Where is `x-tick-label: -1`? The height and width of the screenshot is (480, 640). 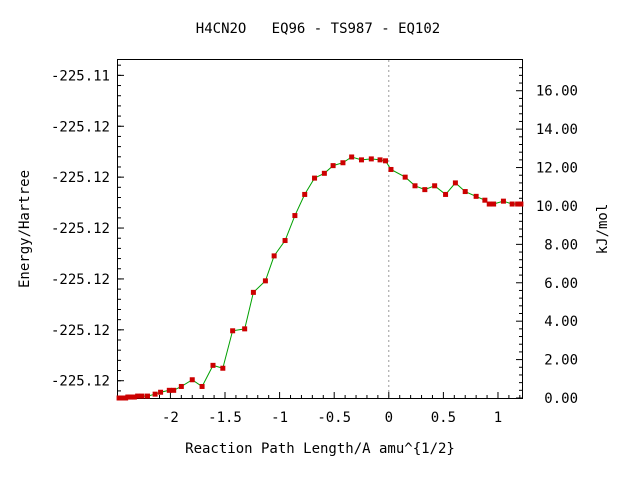
x-tick-label: -1 is located at coordinates (279, 418).